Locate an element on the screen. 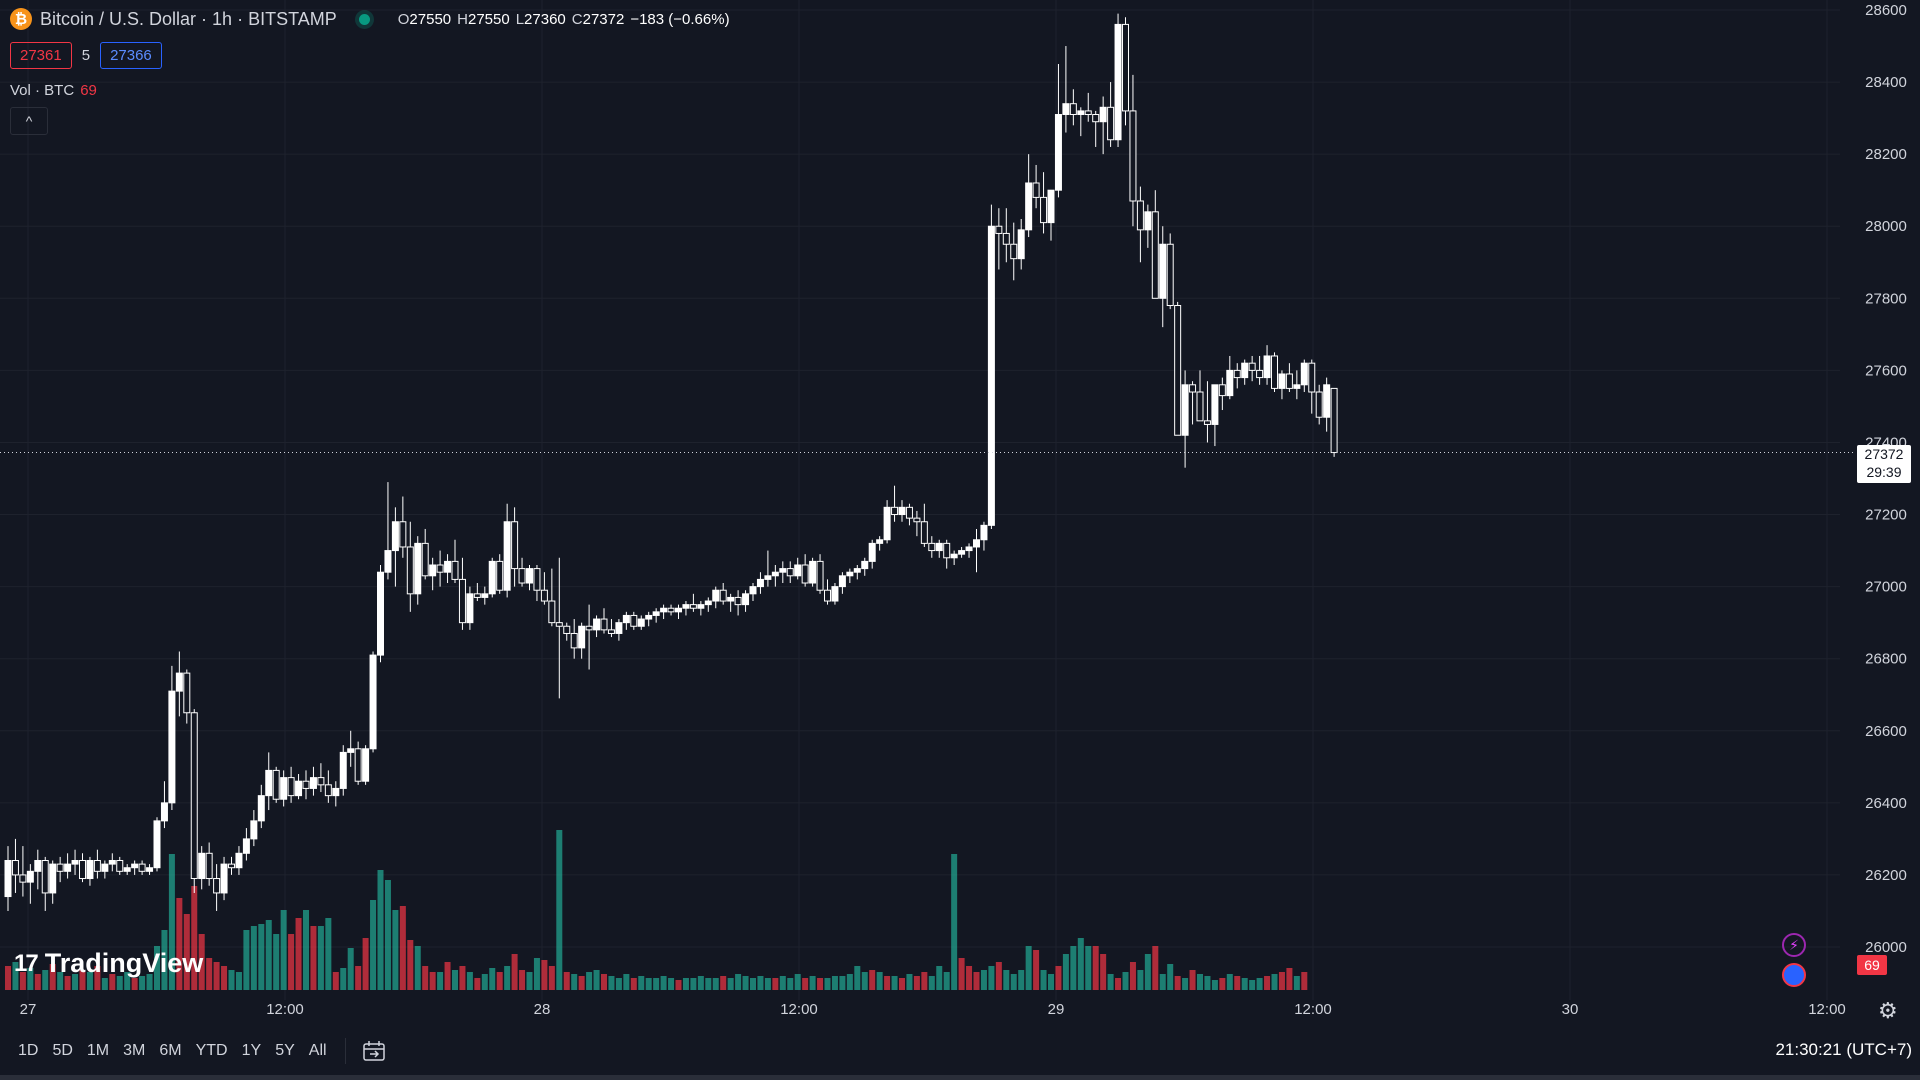  range-1d-button: 1D is located at coordinates (28, 1050).